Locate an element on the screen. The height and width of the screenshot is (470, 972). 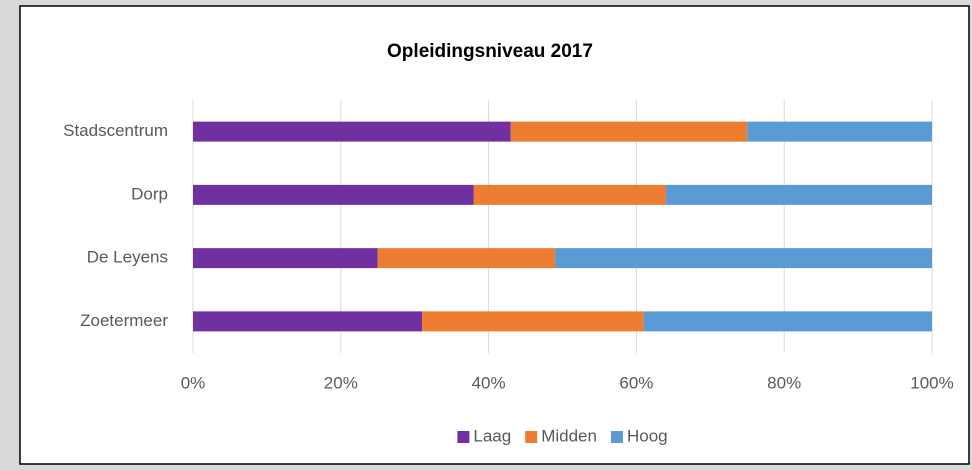
legend-label: Laag is located at coordinates (492, 435).